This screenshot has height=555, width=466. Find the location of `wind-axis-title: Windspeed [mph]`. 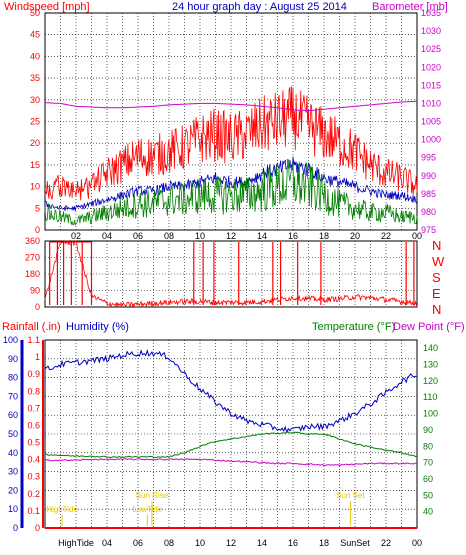

wind-axis-title: Windspeed [mph] is located at coordinates (47, 7).